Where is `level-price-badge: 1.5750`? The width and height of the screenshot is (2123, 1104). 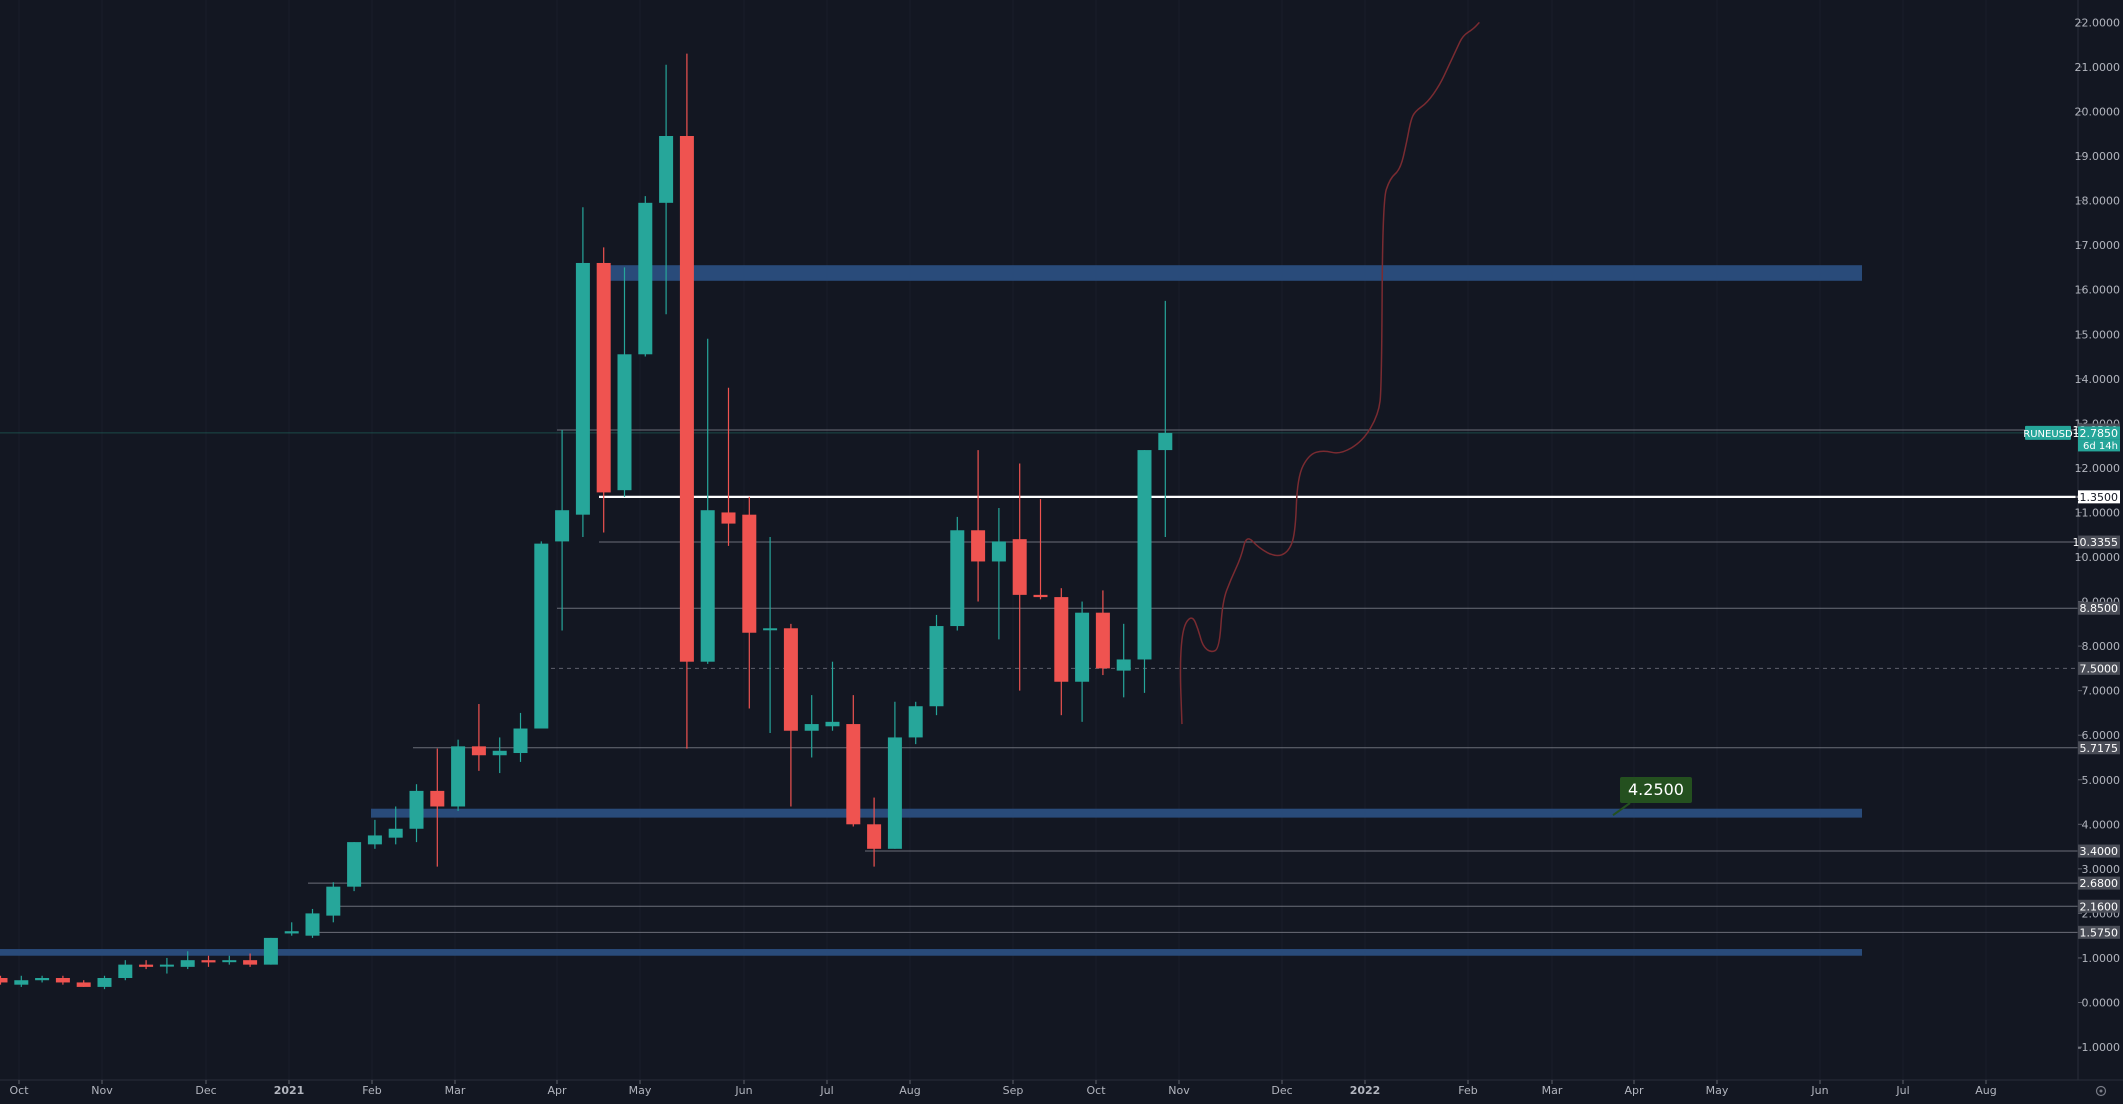
level-price-badge: 1.5750 is located at coordinates (2099, 933).